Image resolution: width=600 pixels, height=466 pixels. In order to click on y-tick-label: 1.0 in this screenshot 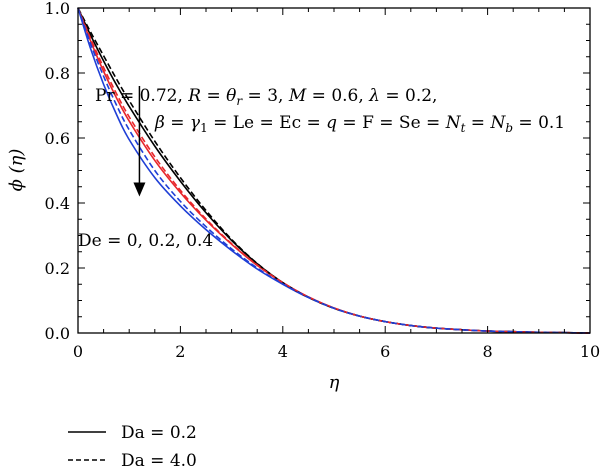, I will do `click(57, 9)`.